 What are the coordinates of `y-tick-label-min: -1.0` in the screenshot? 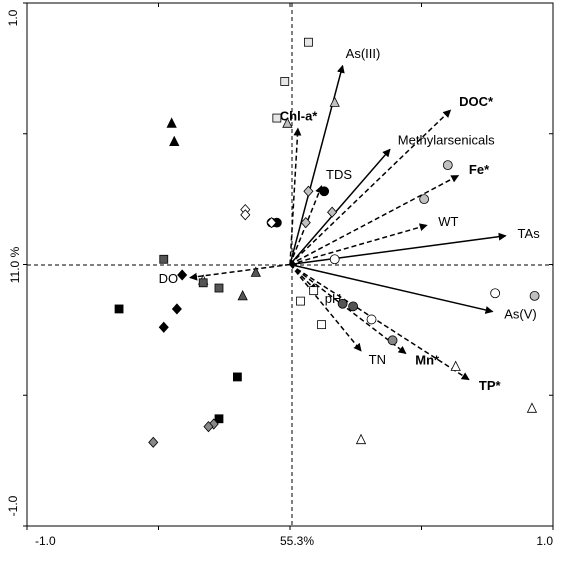 It's located at (13, 505).